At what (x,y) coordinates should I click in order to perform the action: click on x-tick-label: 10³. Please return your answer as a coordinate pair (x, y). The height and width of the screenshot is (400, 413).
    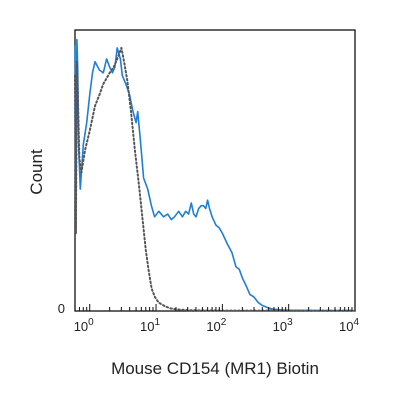
    Looking at the image, I should click on (283, 325).